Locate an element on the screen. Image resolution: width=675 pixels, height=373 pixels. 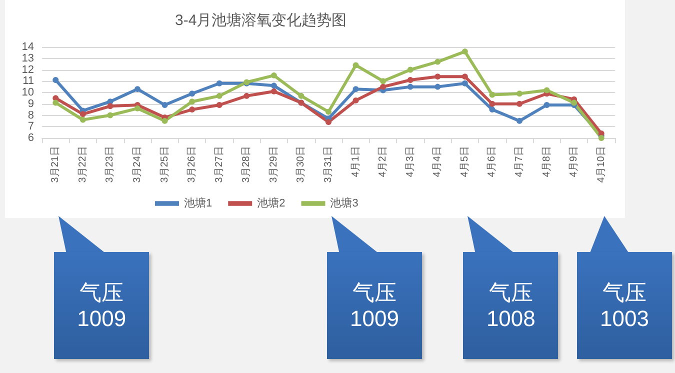
y-tick-label: 14 is located at coordinates (28, 47).